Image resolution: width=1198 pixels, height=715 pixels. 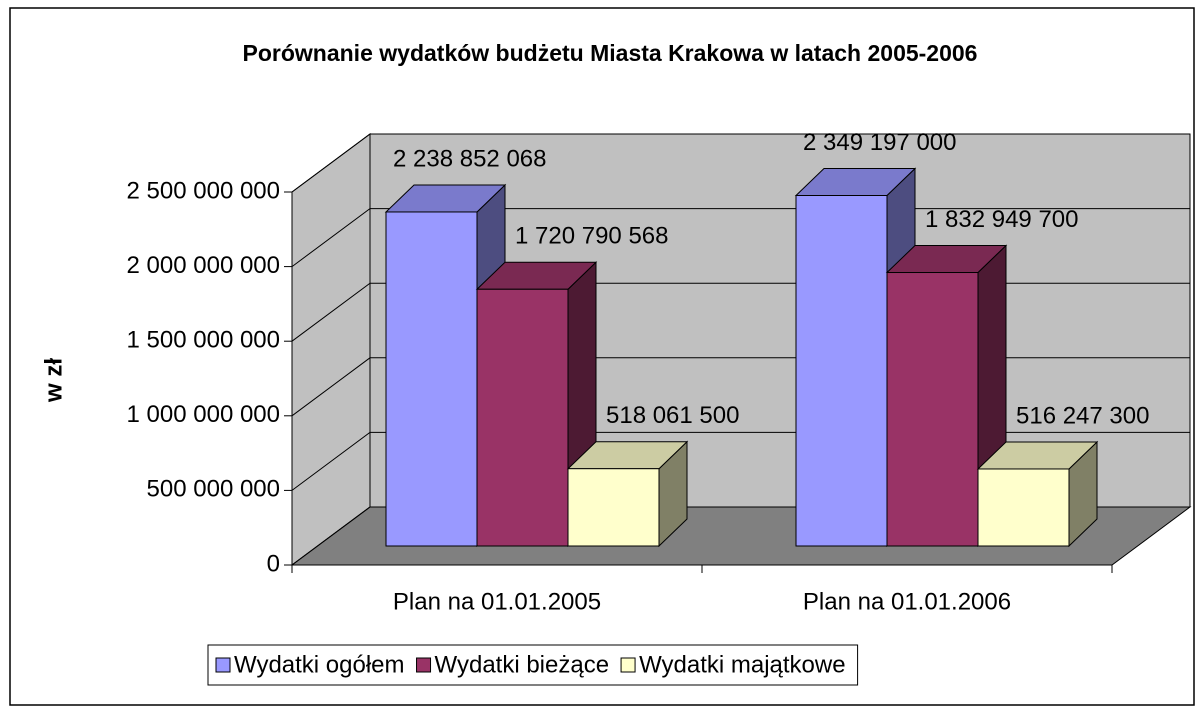 I want to click on x-tick-label: Plan na 01.01.2006, so click(x=907, y=601).